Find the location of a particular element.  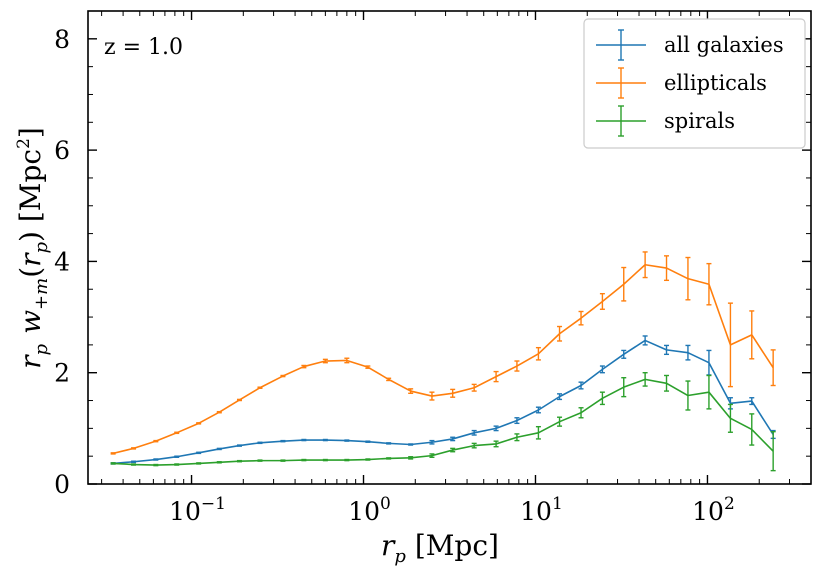

y-tick-label: 0 is located at coordinates (62, 484).